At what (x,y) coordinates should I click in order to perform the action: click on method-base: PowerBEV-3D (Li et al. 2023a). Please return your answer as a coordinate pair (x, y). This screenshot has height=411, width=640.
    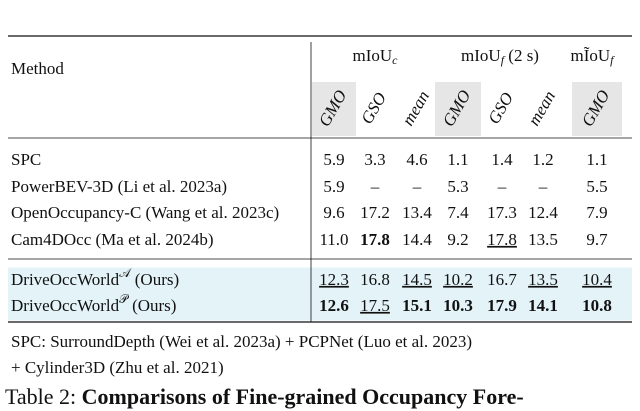
    Looking at the image, I should click on (119, 186).